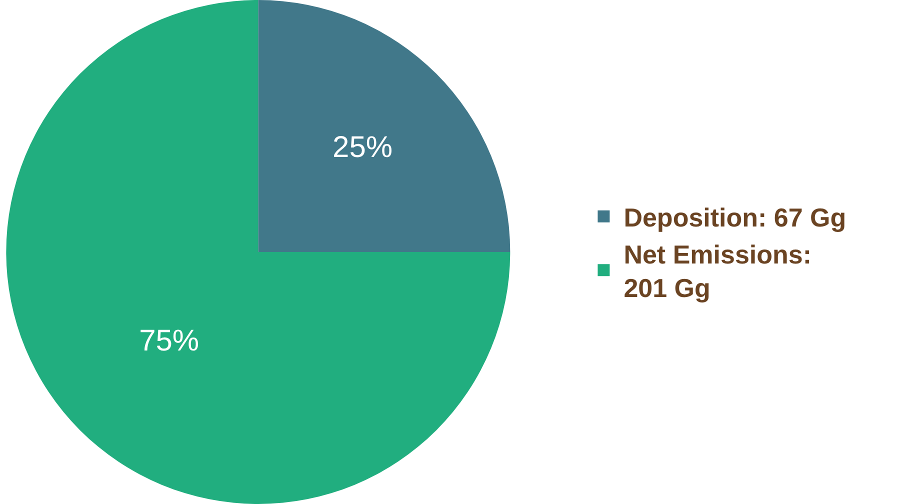 Image resolution: width=898 pixels, height=504 pixels. I want to click on data-label: 75%, so click(169, 341).